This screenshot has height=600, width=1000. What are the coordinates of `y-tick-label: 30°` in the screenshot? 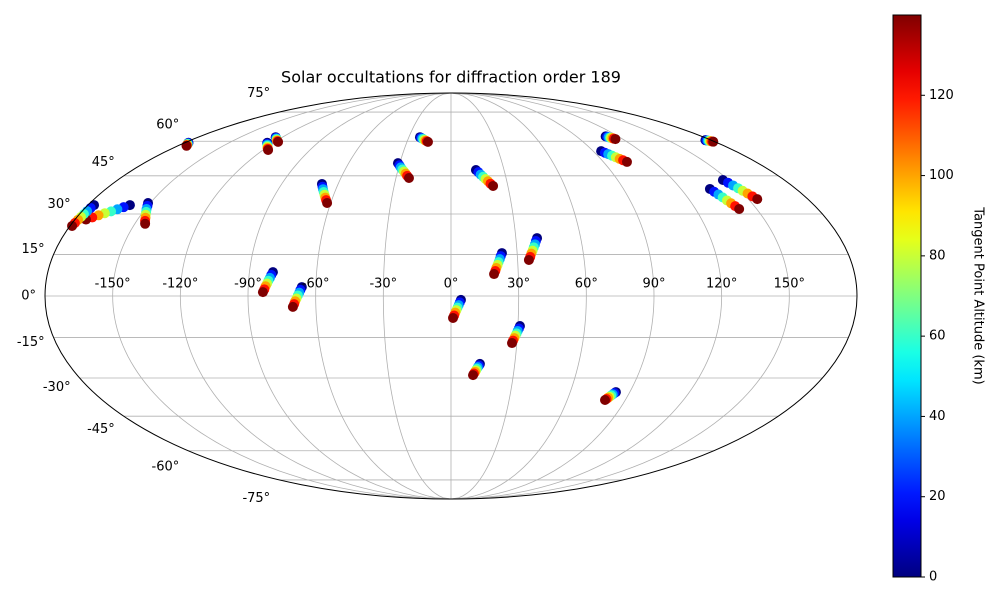 It's located at (59, 204).